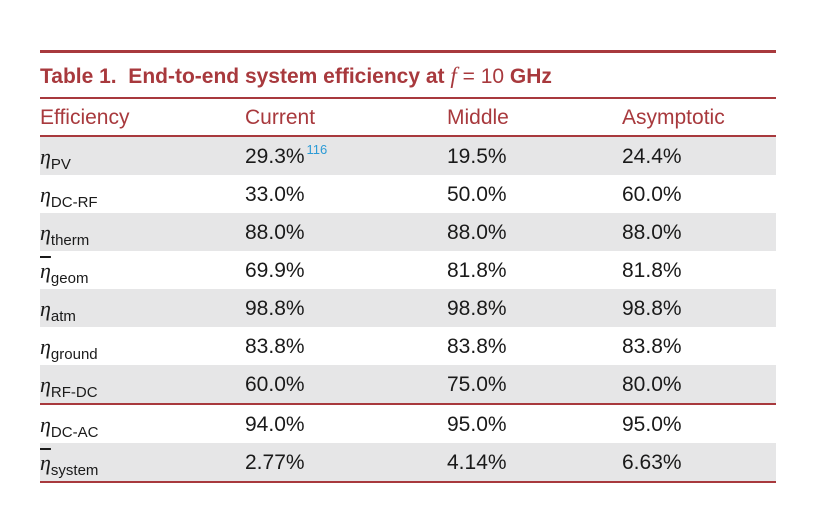  I want to click on table-row: ηsystem 2.77% 4.14% 6.63%, so click(408, 462).